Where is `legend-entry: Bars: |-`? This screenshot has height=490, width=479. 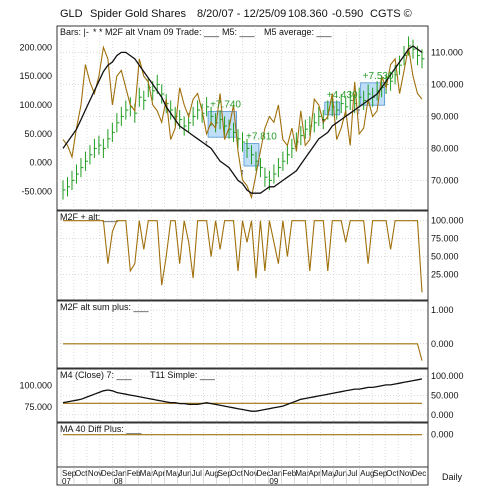 legend-entry: Bars: |- is located at coordinates (74, 32).